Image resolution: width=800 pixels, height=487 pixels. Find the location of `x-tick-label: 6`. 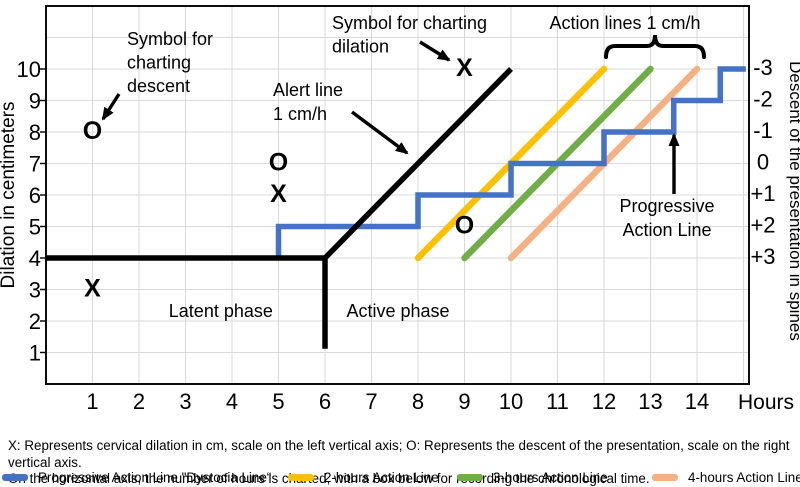

x-tick-label: 6 is located at coordinates (325, 401).